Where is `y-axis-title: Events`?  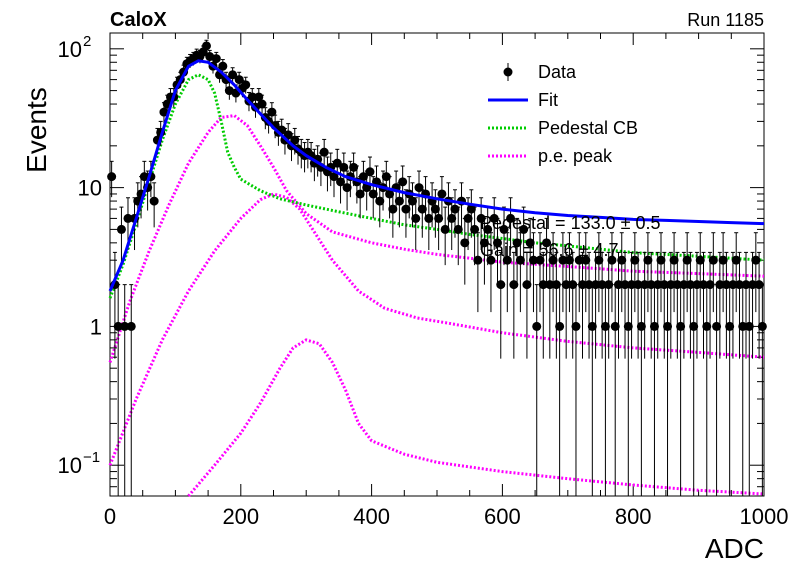 y-axis-title: Events is located at coordinates (36, 130).